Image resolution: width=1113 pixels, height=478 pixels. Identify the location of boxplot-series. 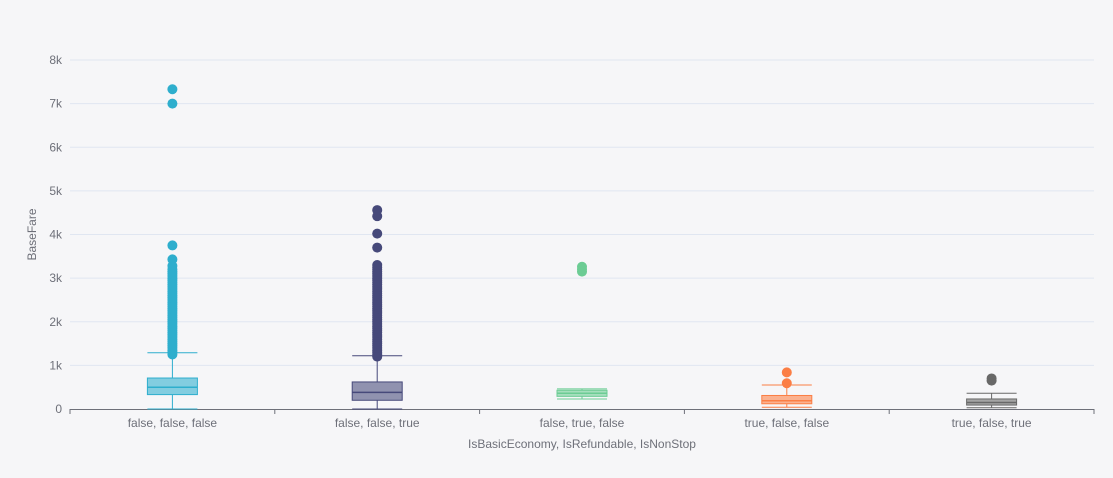
(582, 381).